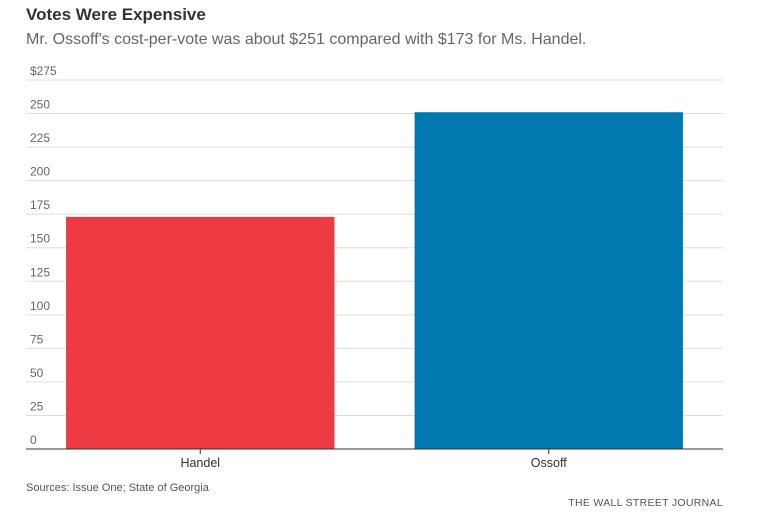  What do you see at coordinates (40, 105) in the screenshot?
I see `y-tick-label: 250` at bounding box center [40, 105].